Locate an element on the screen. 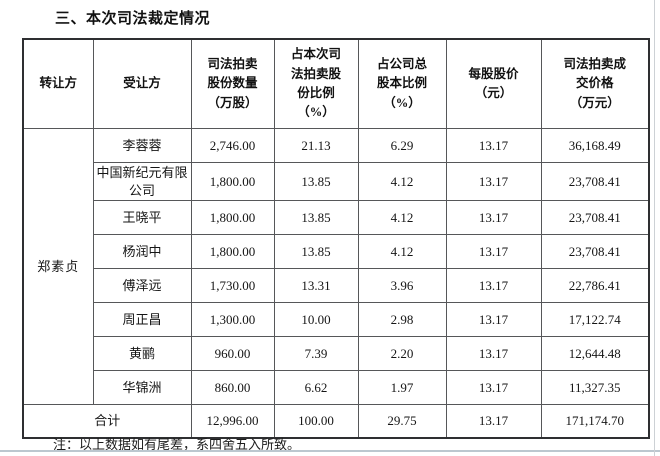 The image size is (660, 456). total-pct-capital-cell: 29.75 is located at coordinates (402, 421).